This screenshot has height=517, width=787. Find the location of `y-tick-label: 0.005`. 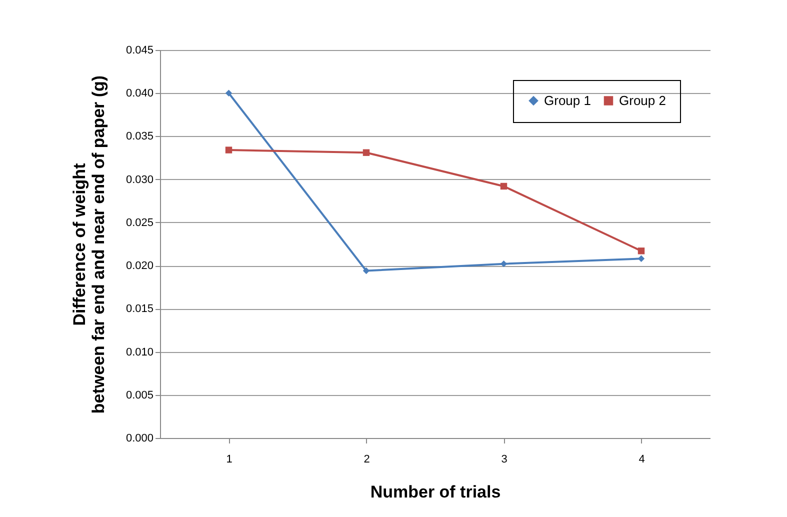

y-tick-label: 0.005 is located at coordinates (140, 395).